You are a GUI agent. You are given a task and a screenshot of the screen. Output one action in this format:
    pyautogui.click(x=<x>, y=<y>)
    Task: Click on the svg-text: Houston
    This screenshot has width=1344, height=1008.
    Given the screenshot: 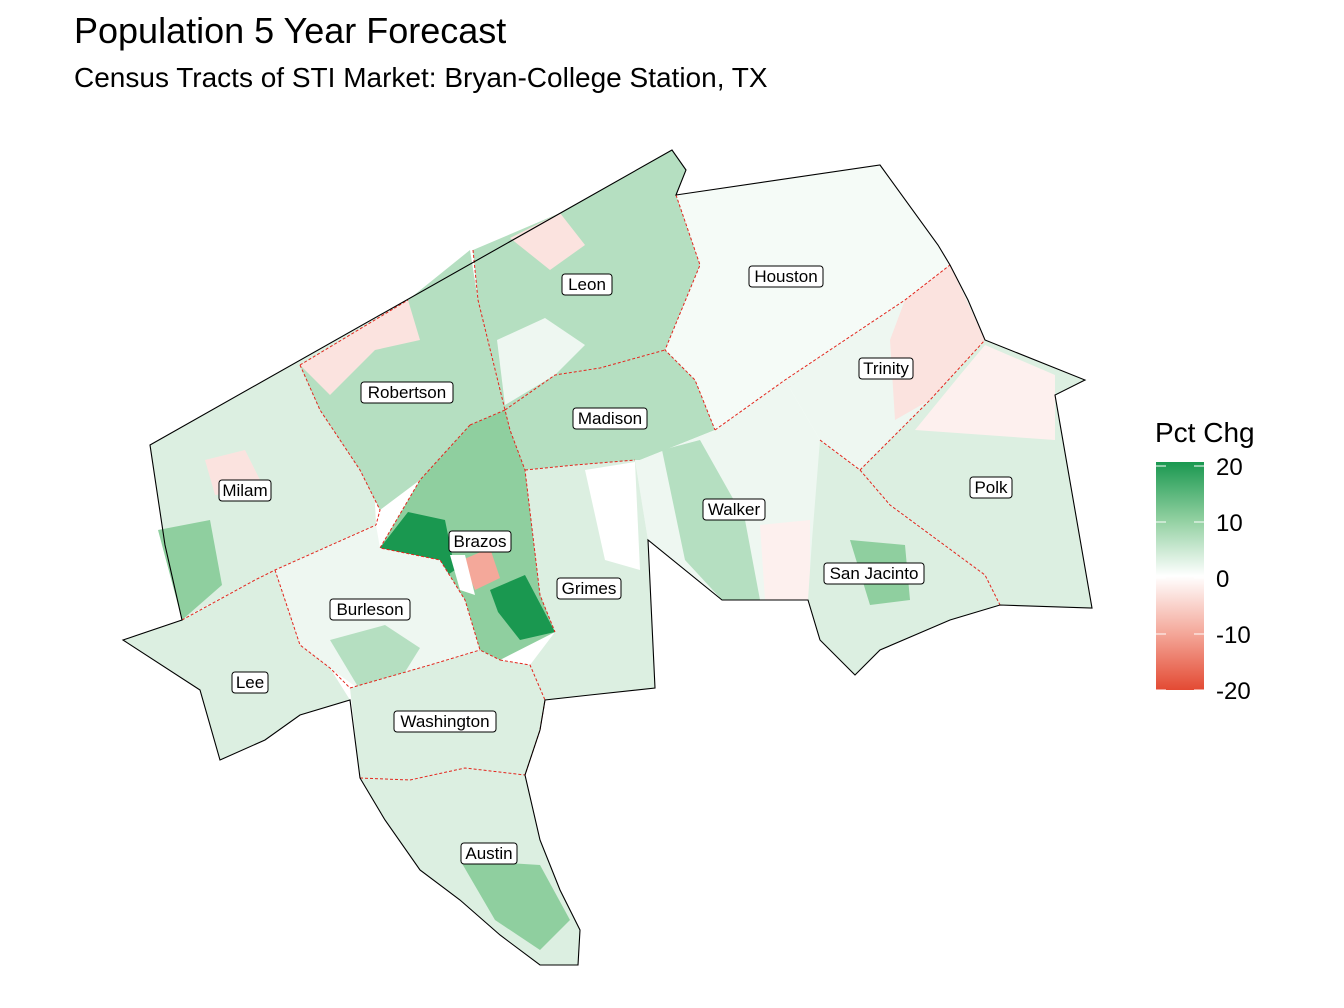 What is the action you would take?
    pyautogui.click(x=785, y=276)
    